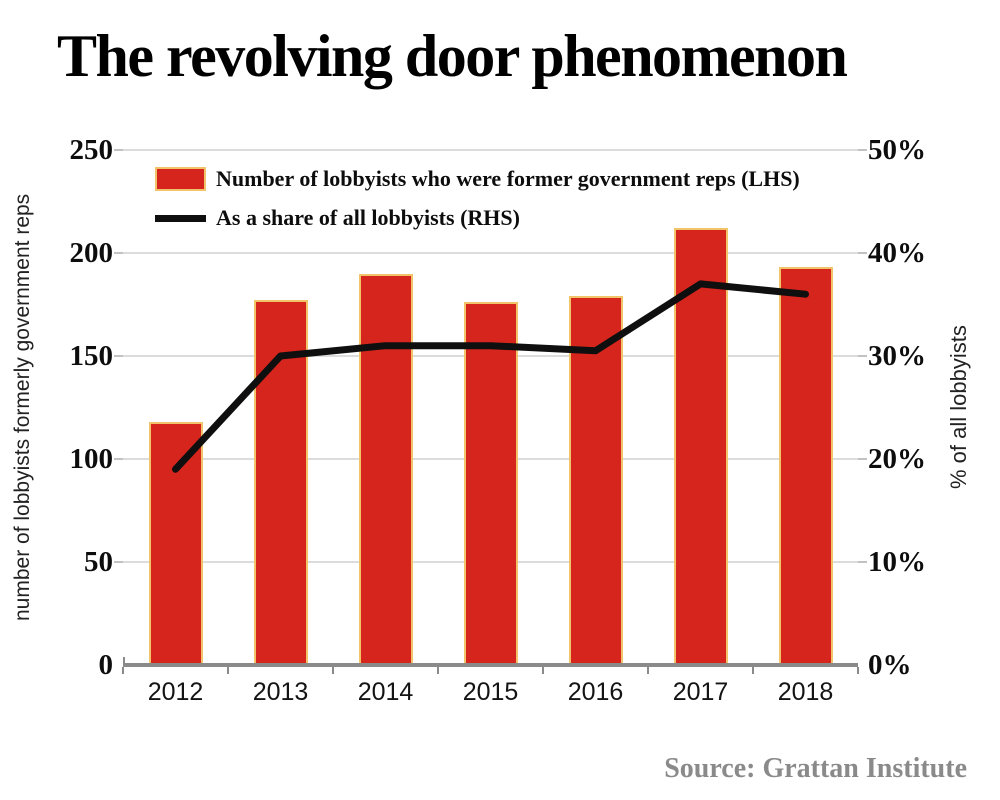 This screenshot has height=800, width=1000. What do you see at coordinates (124, 661) in the screenshot?
I see `y-axis-zero-tick` at bounding box center [124, 661].